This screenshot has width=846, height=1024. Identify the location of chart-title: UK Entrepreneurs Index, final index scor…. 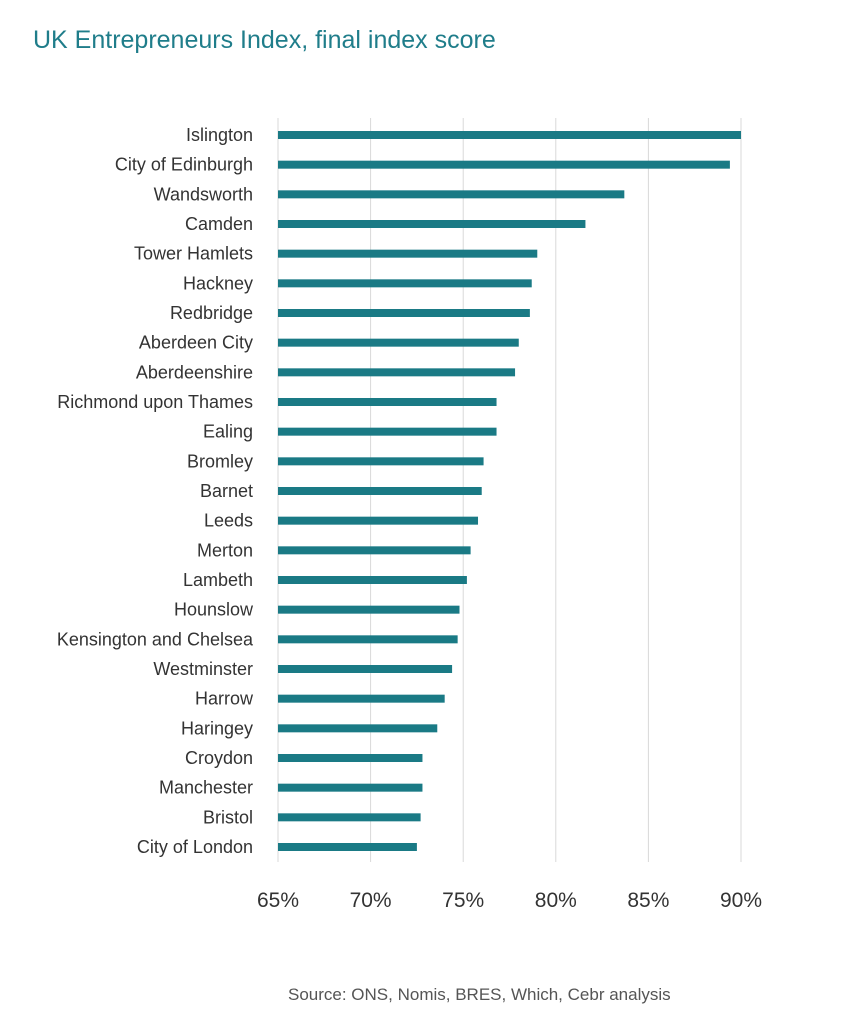
(264, 40).